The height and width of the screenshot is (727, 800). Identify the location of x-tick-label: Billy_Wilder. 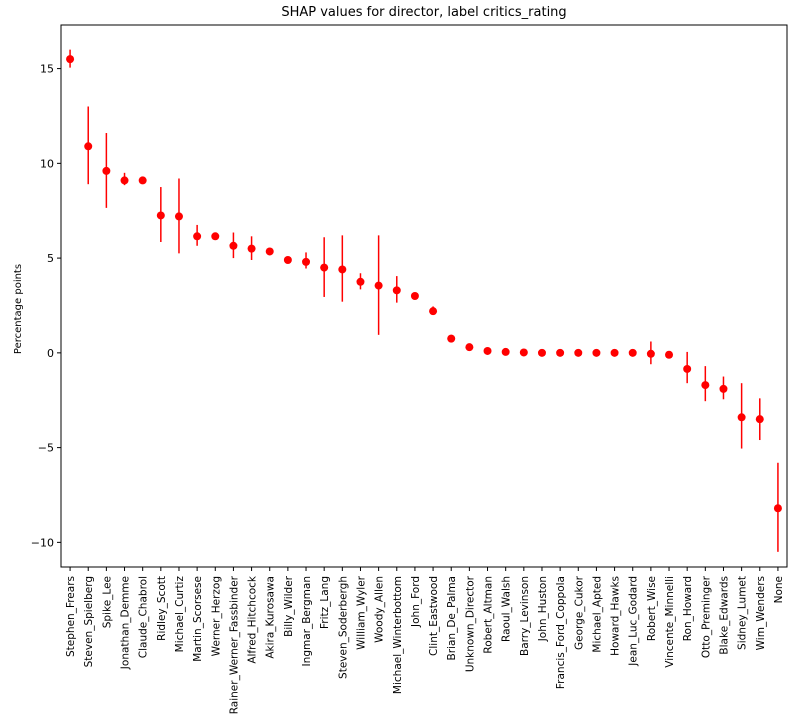
(289, 606).